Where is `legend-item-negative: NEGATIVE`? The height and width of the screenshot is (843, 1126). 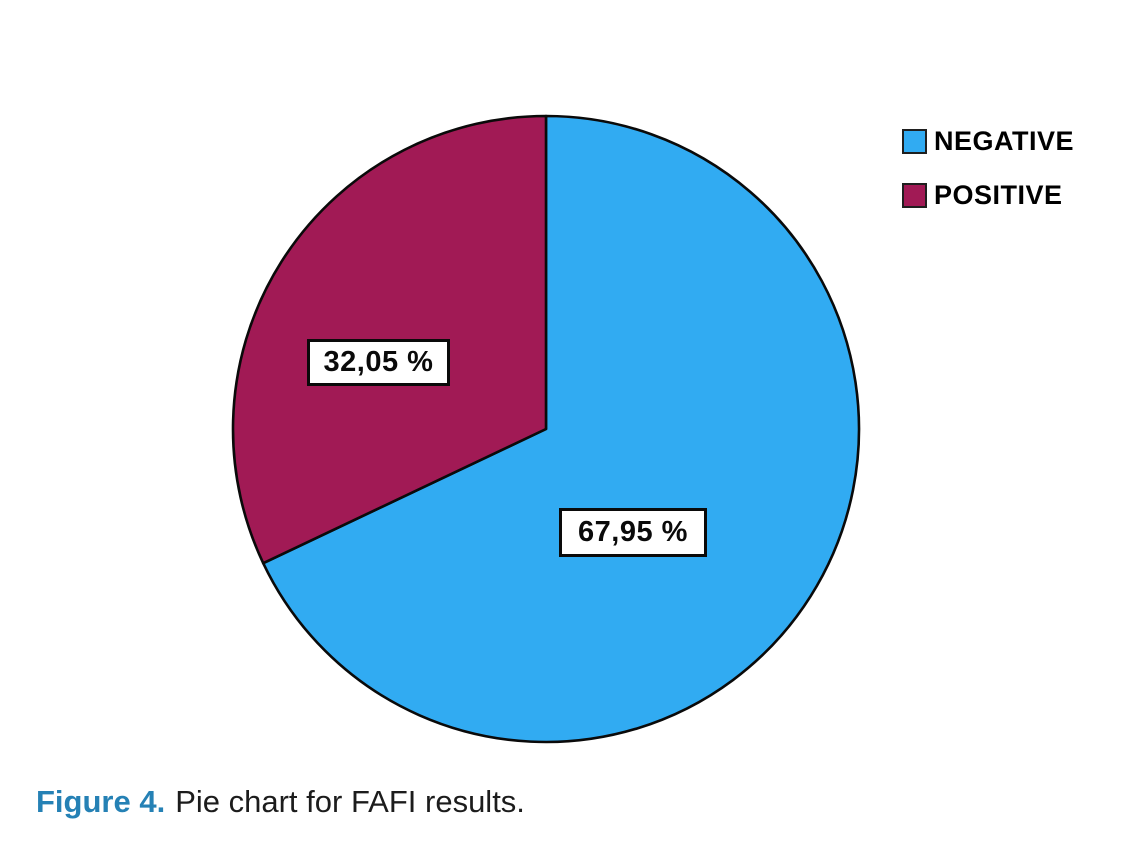
legend-item-negative: NEGATIVE is located at coordinates (988, 141).